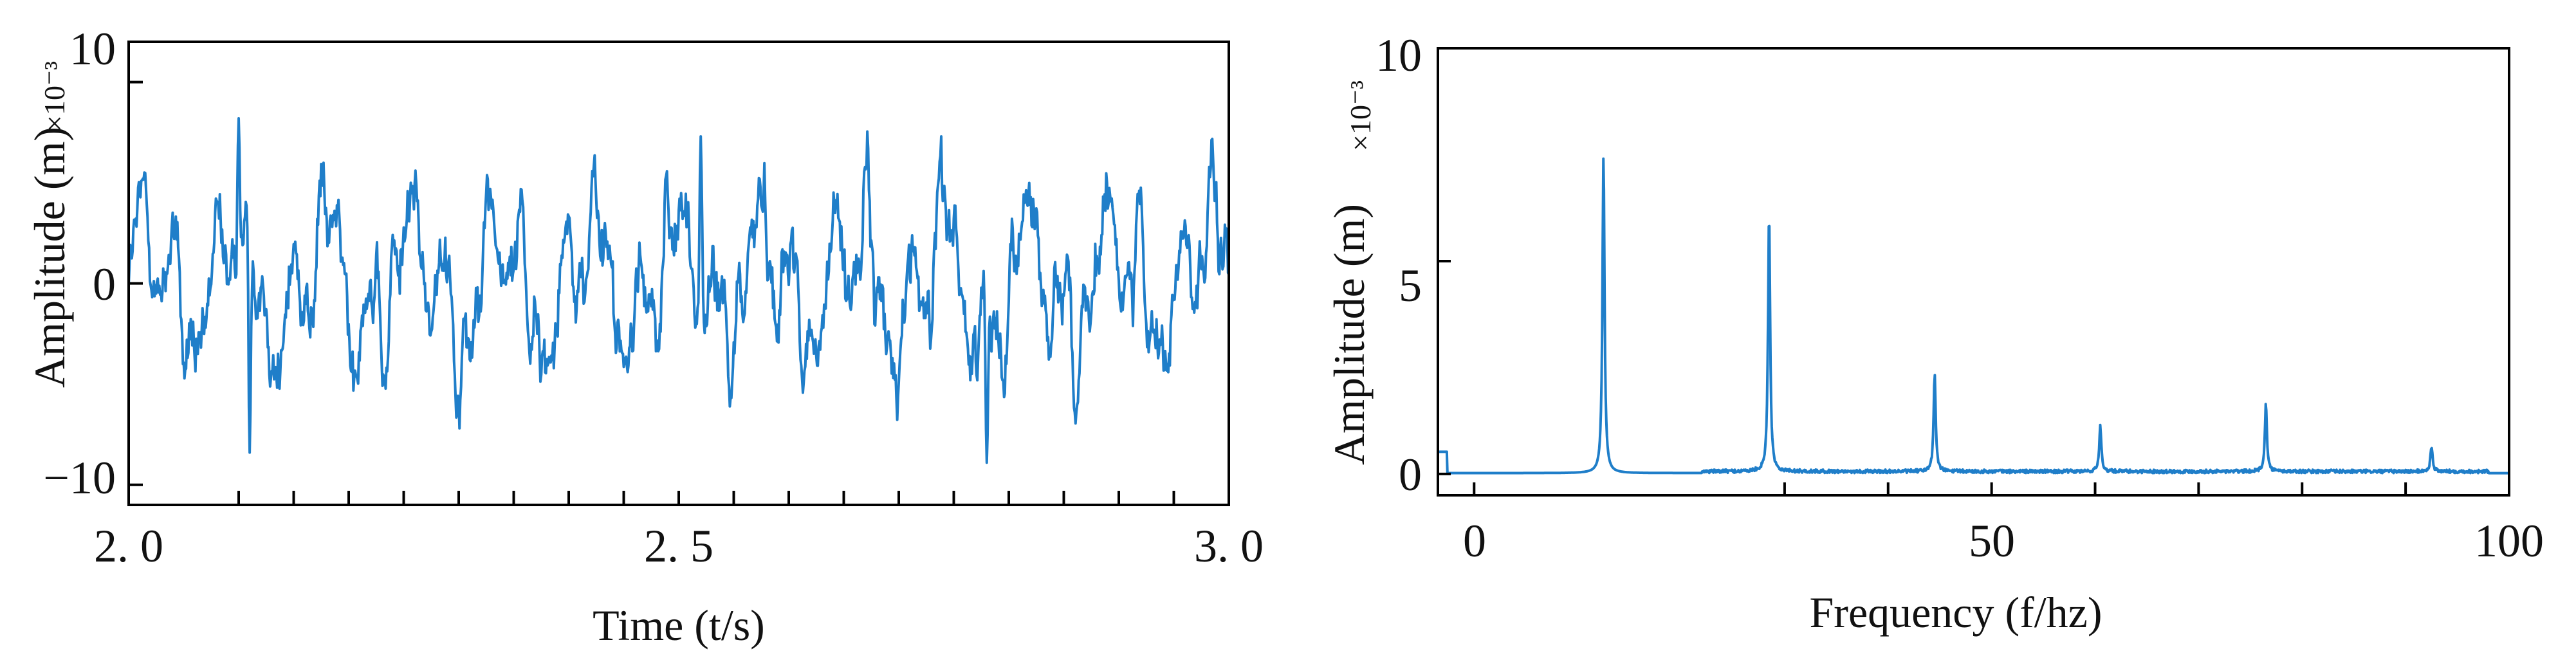 The image size is (2576, 667). What do you see at coordinates (1410, 474) in the screenshot?
I see `spectrum-y-tick-label-0: 0` at bounding box center [1410, 474].